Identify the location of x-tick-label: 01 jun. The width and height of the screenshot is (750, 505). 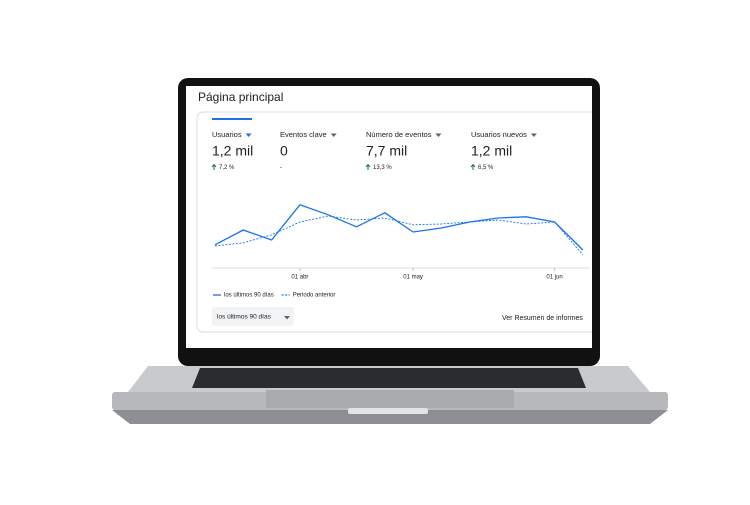
(554, 278).